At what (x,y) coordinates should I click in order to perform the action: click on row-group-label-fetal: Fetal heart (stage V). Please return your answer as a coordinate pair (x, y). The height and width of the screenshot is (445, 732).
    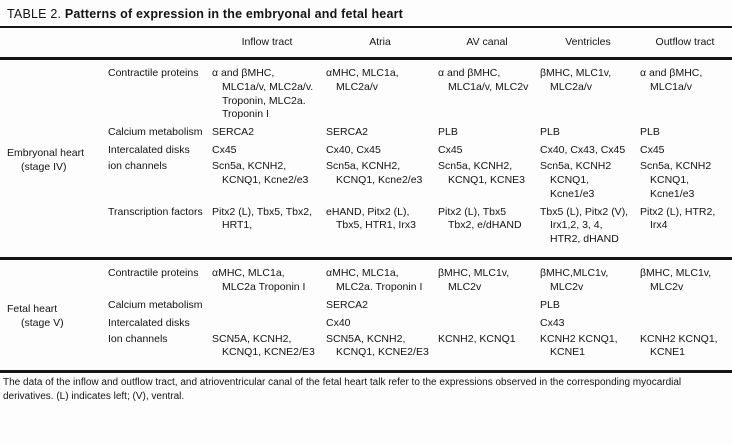
    Looking at the image, I should click on (53, 314).